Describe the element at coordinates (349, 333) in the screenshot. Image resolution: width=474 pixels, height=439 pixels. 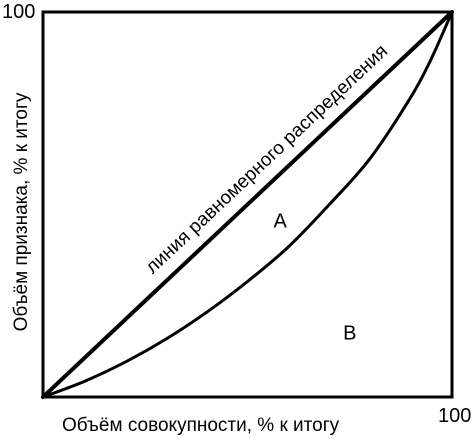
I see `region-b-label: B` at that location.